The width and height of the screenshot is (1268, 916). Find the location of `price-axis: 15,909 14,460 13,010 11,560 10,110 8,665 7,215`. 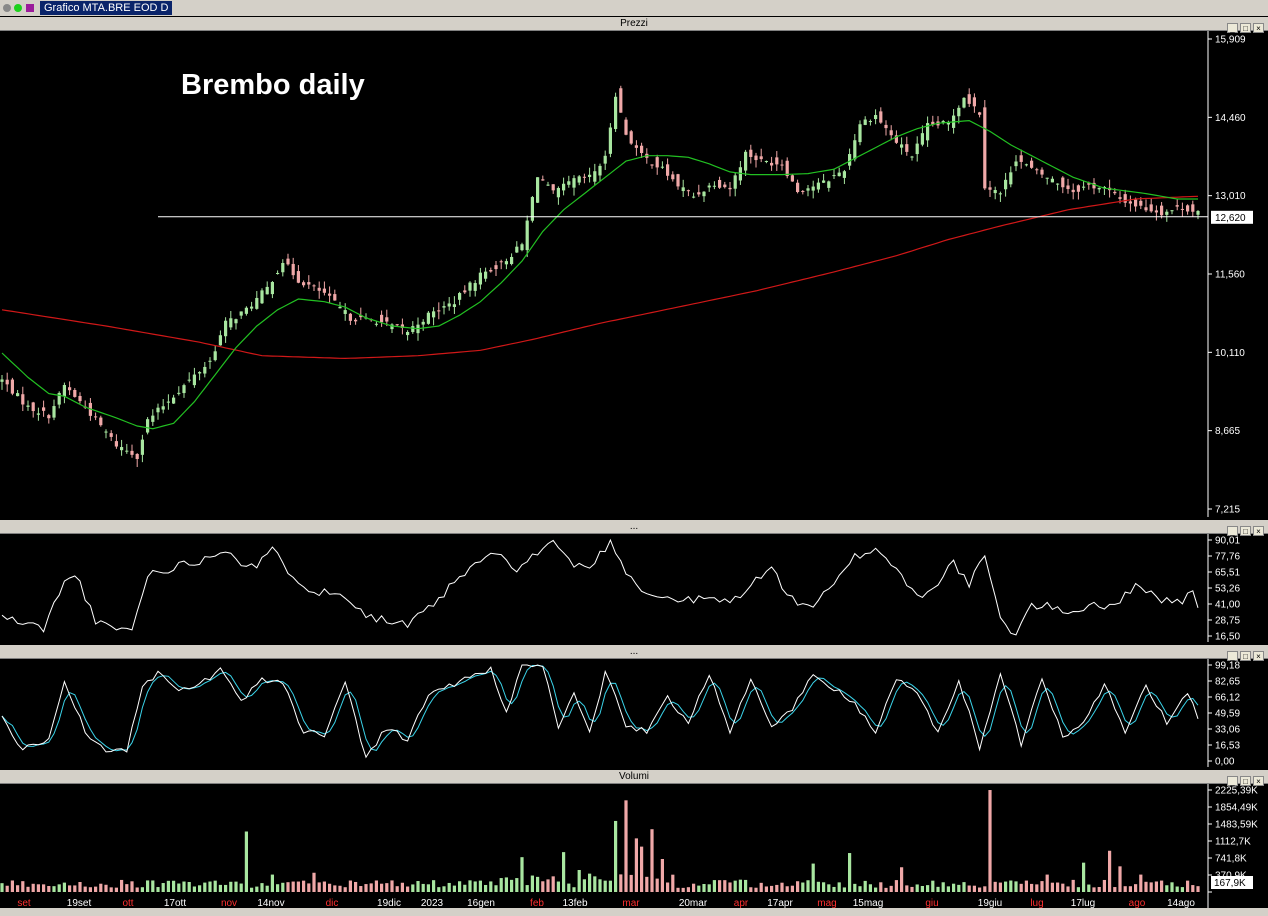

price-axis: 15,909 14,460 13,010 11,560 10,110 8,665 7,215 is located at coordinates (1227, 275).